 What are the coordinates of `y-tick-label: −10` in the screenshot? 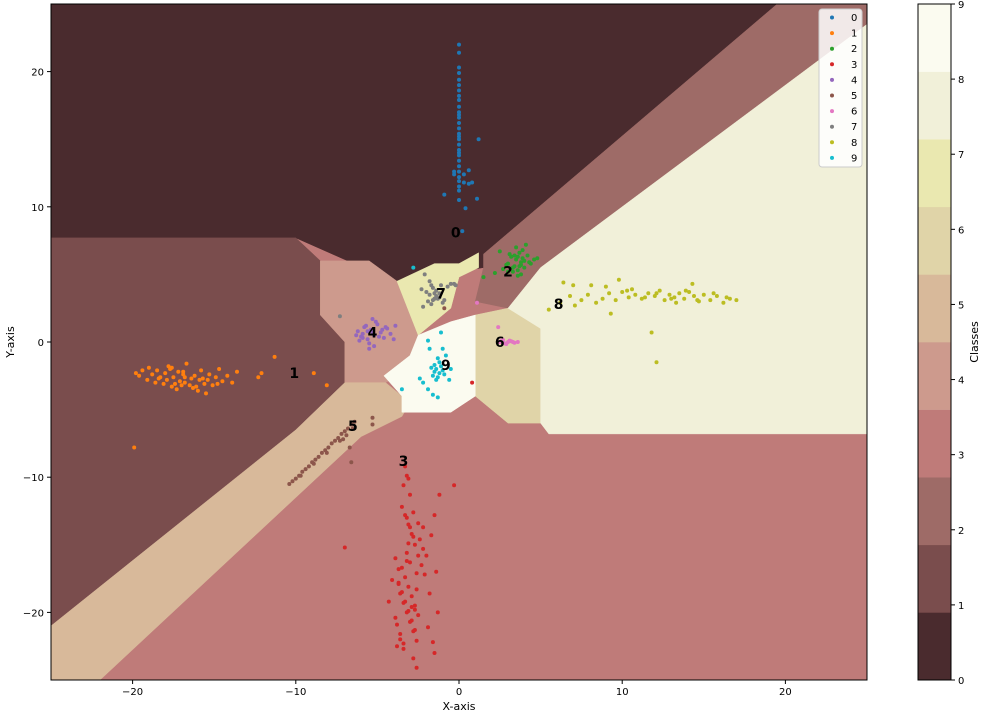 It's located at (33, 478).